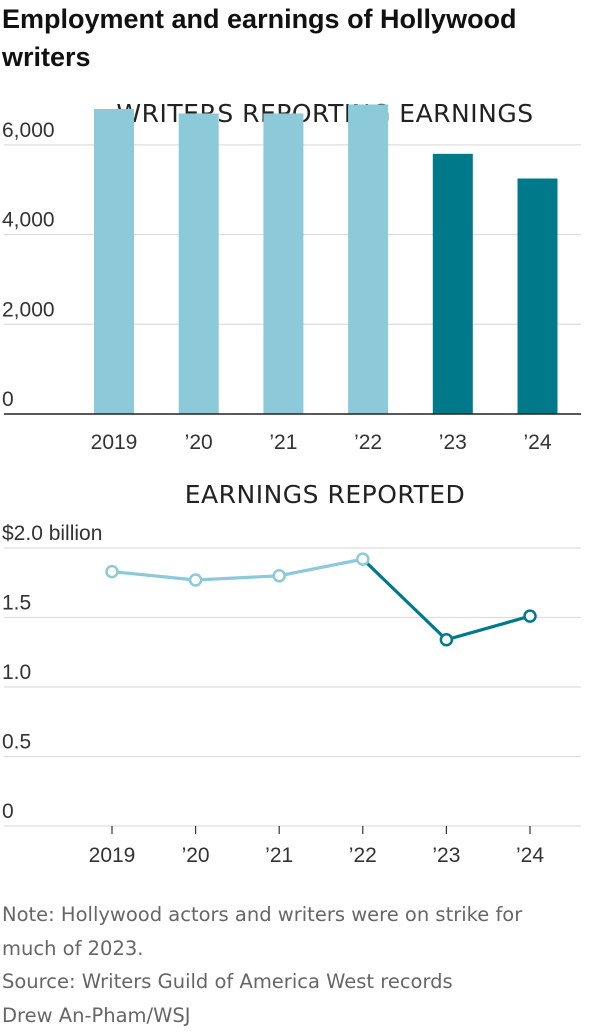 This screenshot has height=1032, width=589. Describe the element at coordinates (28, 130) in the screenshot. I see `bar-y-tick-label: 6,000` at that location.